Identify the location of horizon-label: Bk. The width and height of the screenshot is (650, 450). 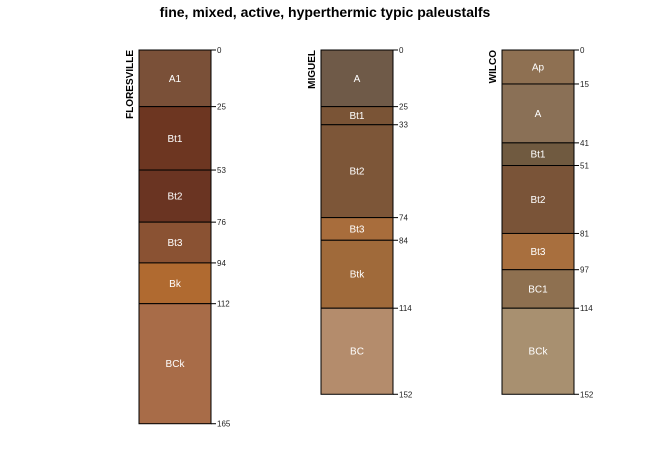
(175, 284).